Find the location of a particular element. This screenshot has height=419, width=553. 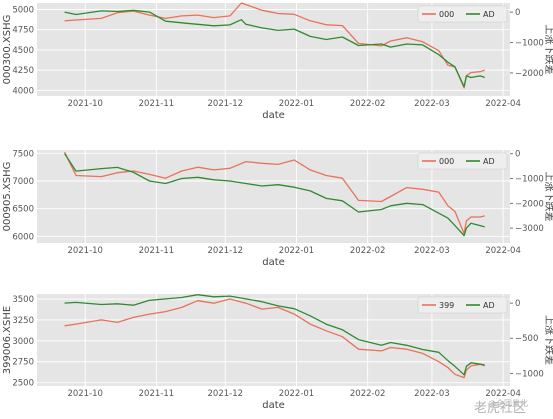

legend: 399 AD is located at coordinates (462, 305).